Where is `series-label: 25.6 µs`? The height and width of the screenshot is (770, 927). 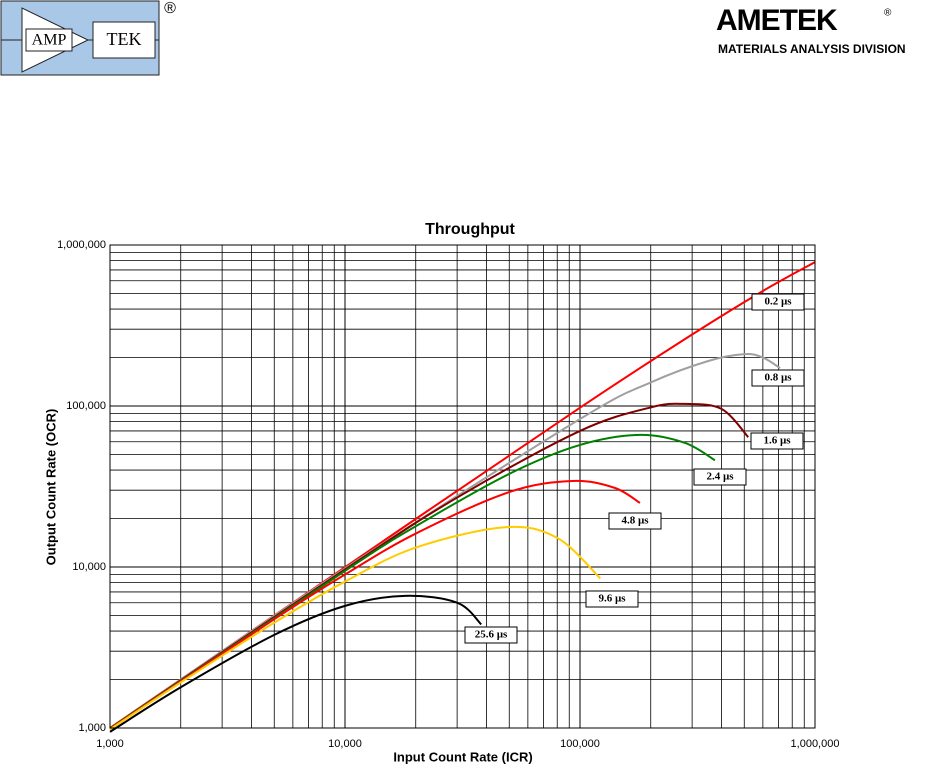 series-label: 25.6 µs is located at coordinates (491, 635).